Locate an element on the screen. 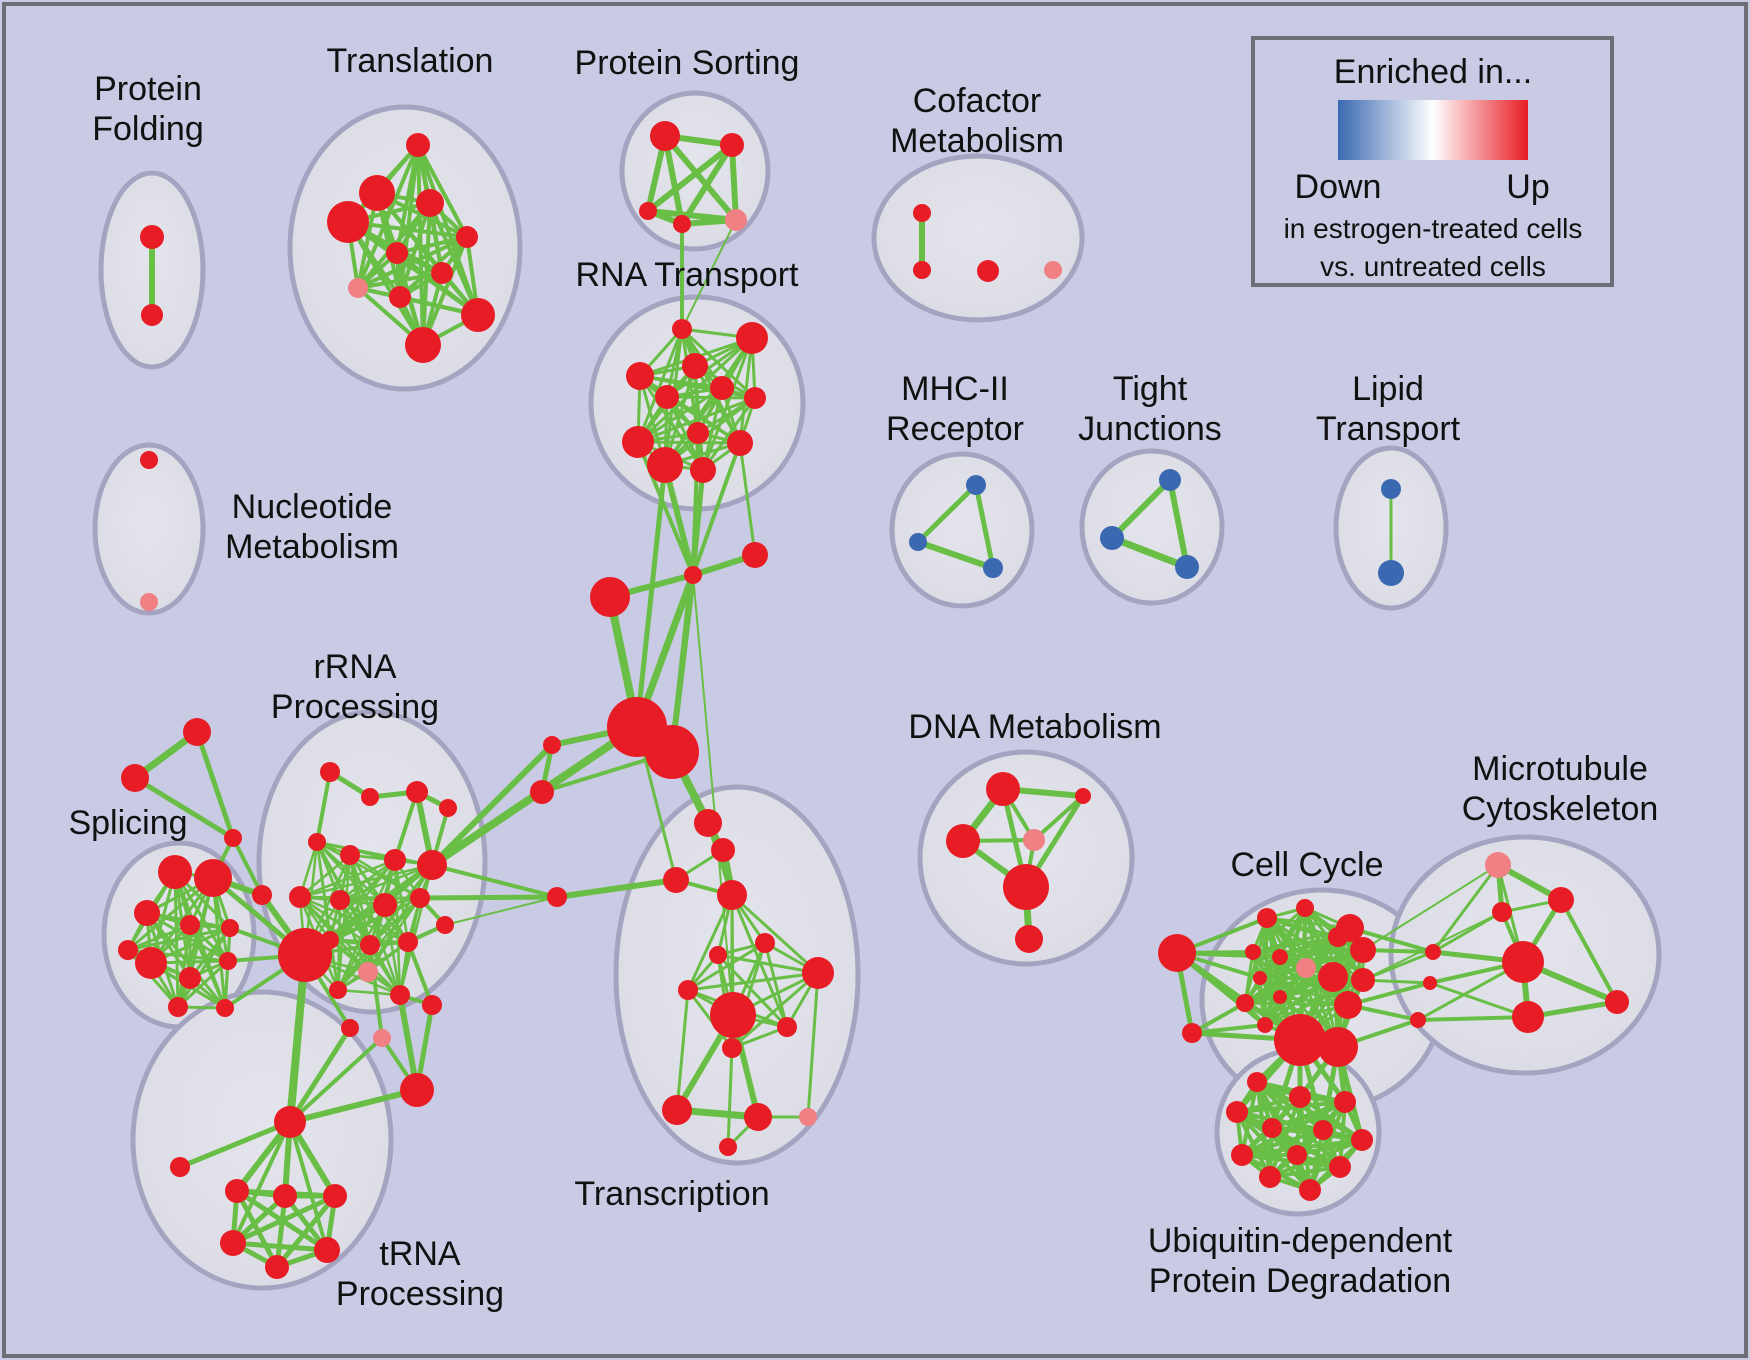  node-c4 is located at coordinates (1305, 908).